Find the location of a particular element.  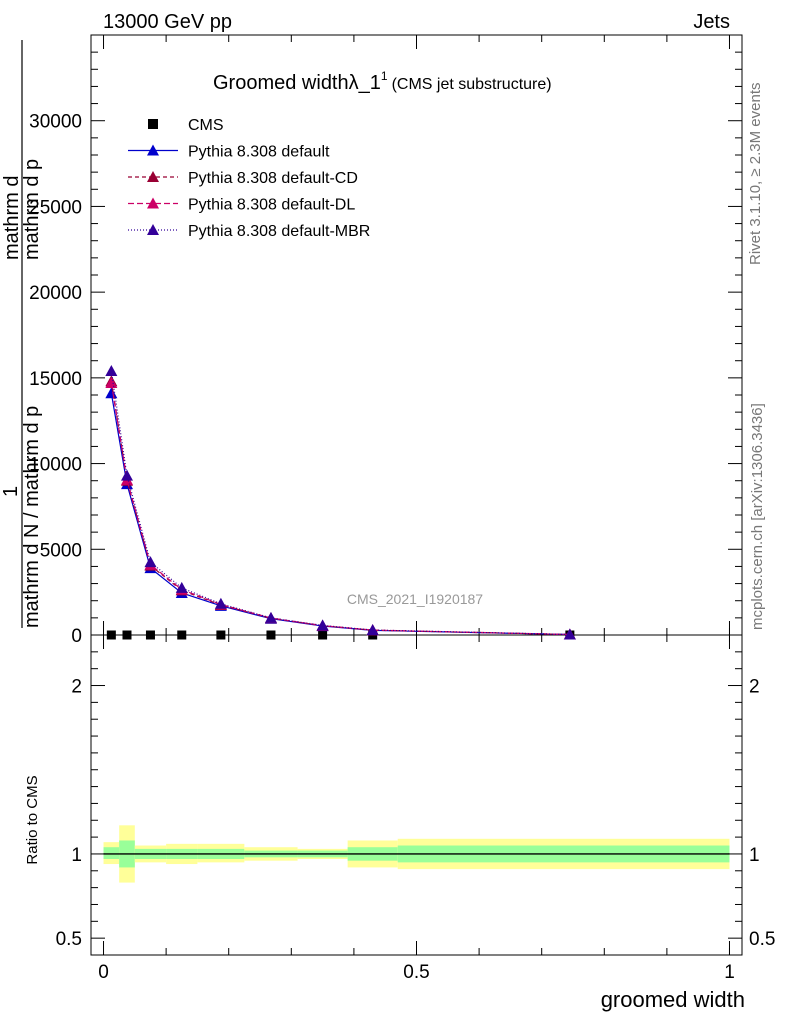

analysis-watermark: CMS_2021_I1920187 is located at coordinates (415, 599).